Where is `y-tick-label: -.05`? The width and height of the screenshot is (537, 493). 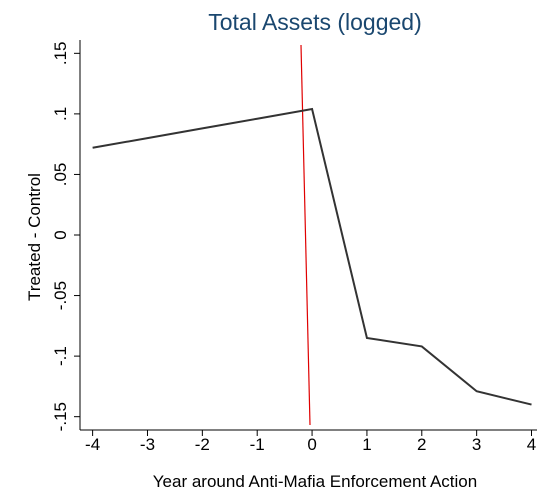
y-tick-label: -.05 is located at coordinates (60, 295).